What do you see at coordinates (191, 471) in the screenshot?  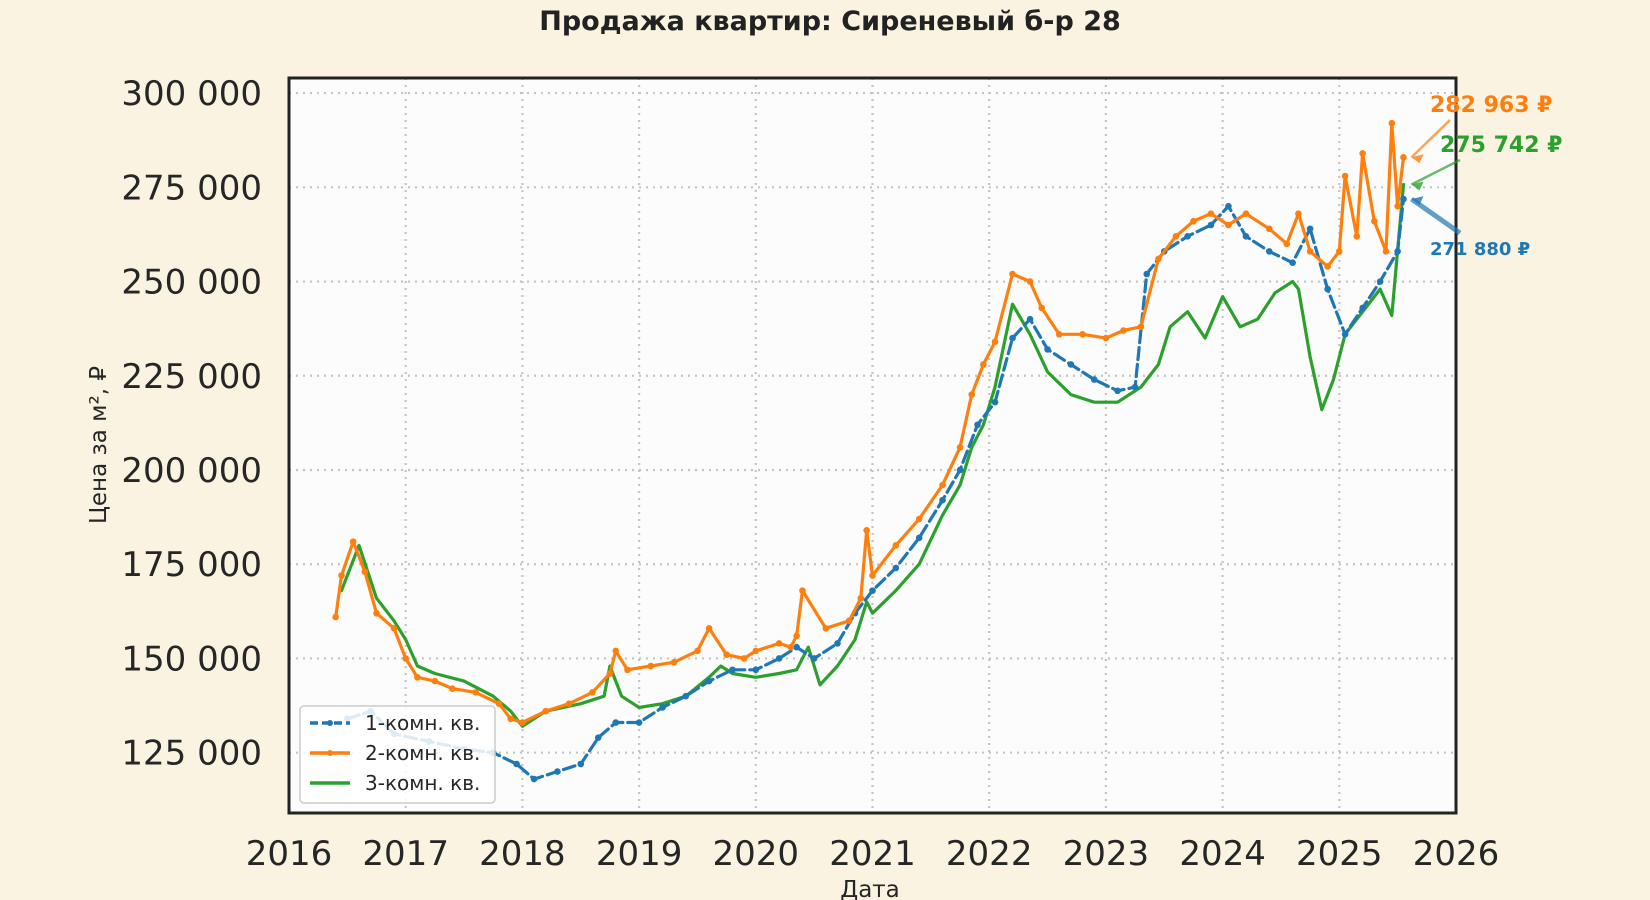 I see `y-tick-label: 200 000` at bounding box center [191, 471].